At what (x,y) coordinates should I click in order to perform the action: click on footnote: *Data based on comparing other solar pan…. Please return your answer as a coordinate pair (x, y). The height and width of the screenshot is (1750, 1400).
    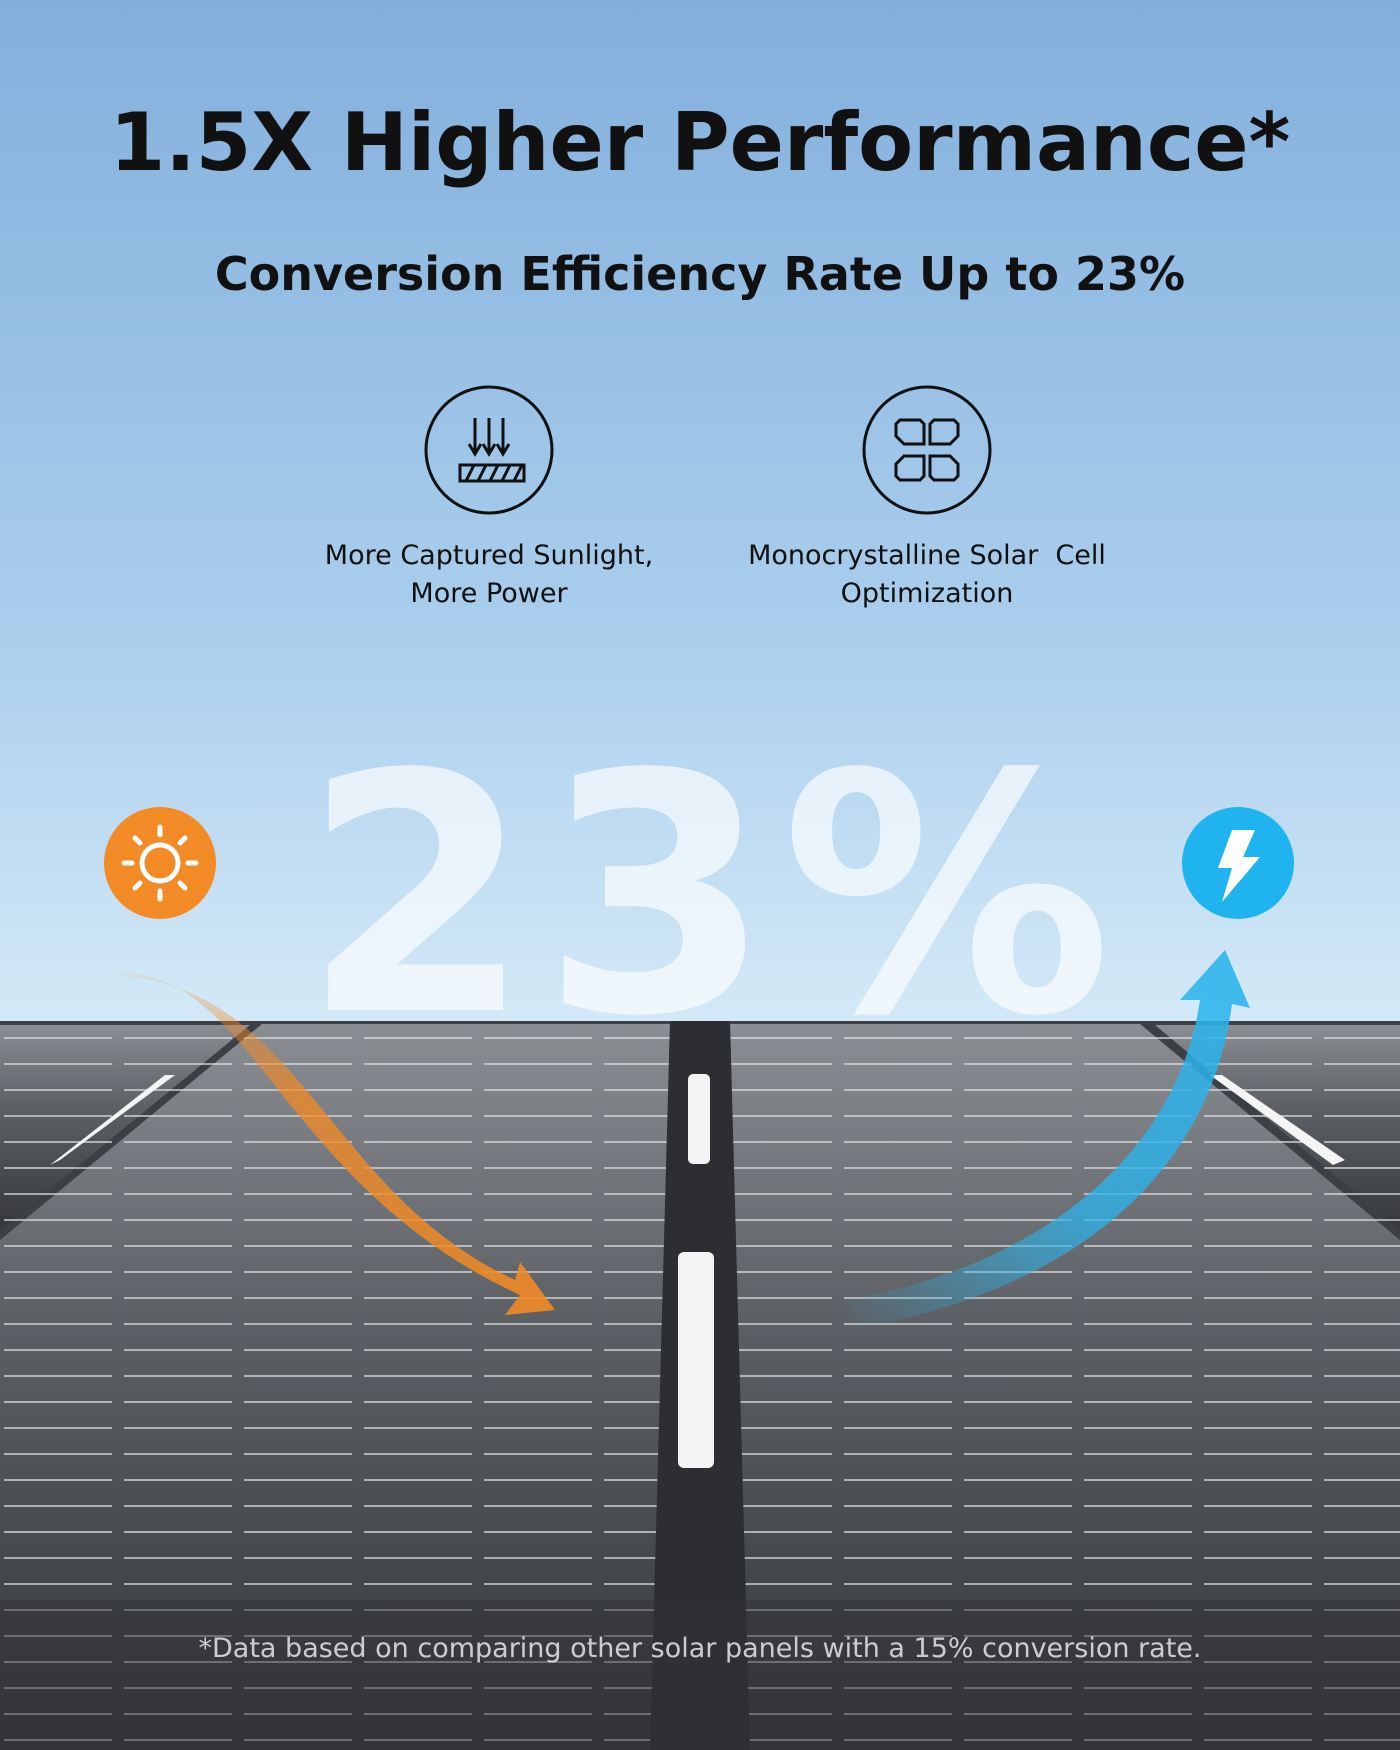
    Looking at the image, I should click on (700, 1648).